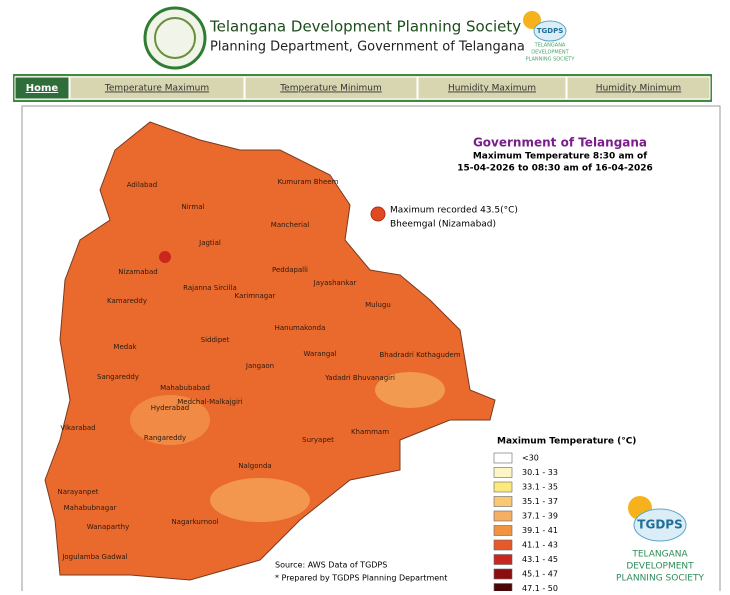 The height and width of the screenshot is (595, 730). Describe the element at coordinates (335, 283) in the screenshot. I see `district-label: Jayashankar` at that location.